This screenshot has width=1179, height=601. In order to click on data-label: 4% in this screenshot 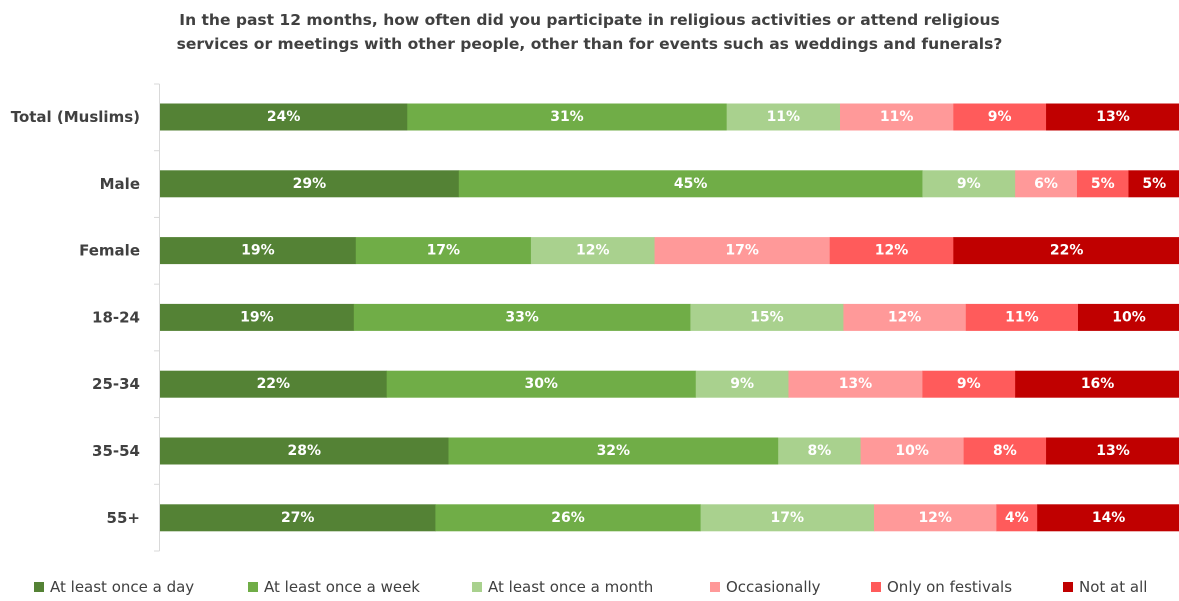, I will do `click(1017, 518)`.